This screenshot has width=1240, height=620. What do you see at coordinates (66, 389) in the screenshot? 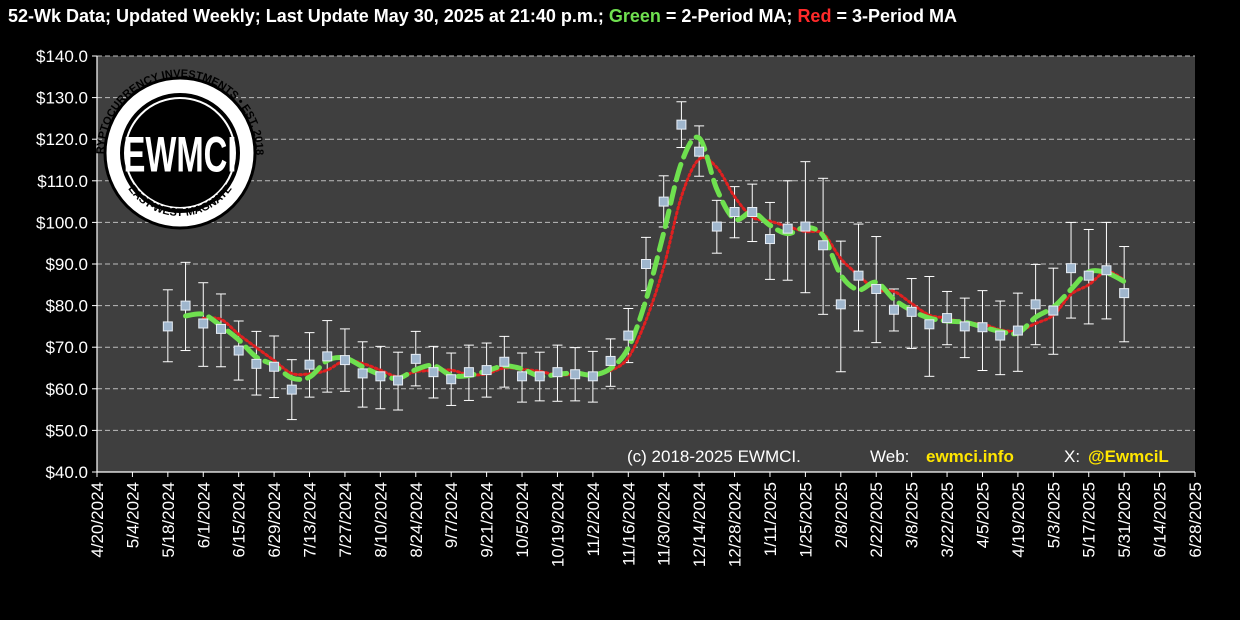
I see `y-tick-label: $60.0` at bounding box center [66, 389].